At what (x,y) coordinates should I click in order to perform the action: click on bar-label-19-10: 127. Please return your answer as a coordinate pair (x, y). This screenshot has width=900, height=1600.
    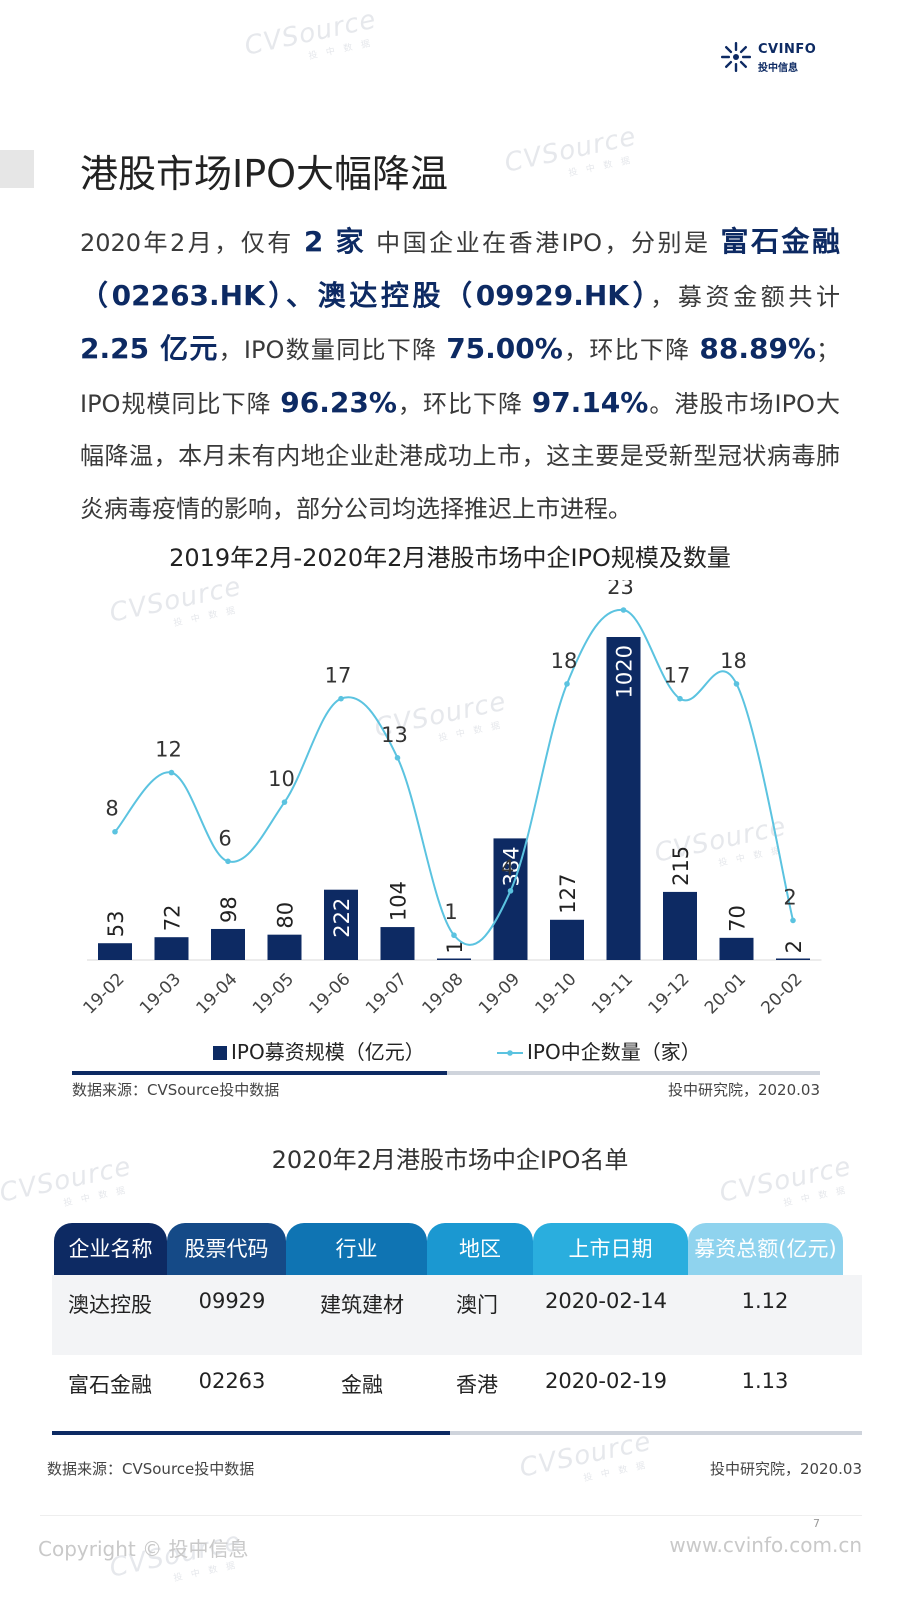
    Looking at the image, I should click on (568, 894).